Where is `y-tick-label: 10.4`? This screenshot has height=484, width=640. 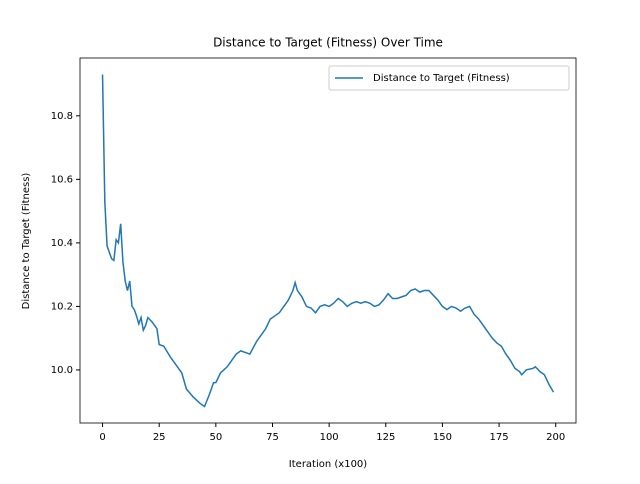
y-tick-label: 10.4 is located at coordinates (62, 243).